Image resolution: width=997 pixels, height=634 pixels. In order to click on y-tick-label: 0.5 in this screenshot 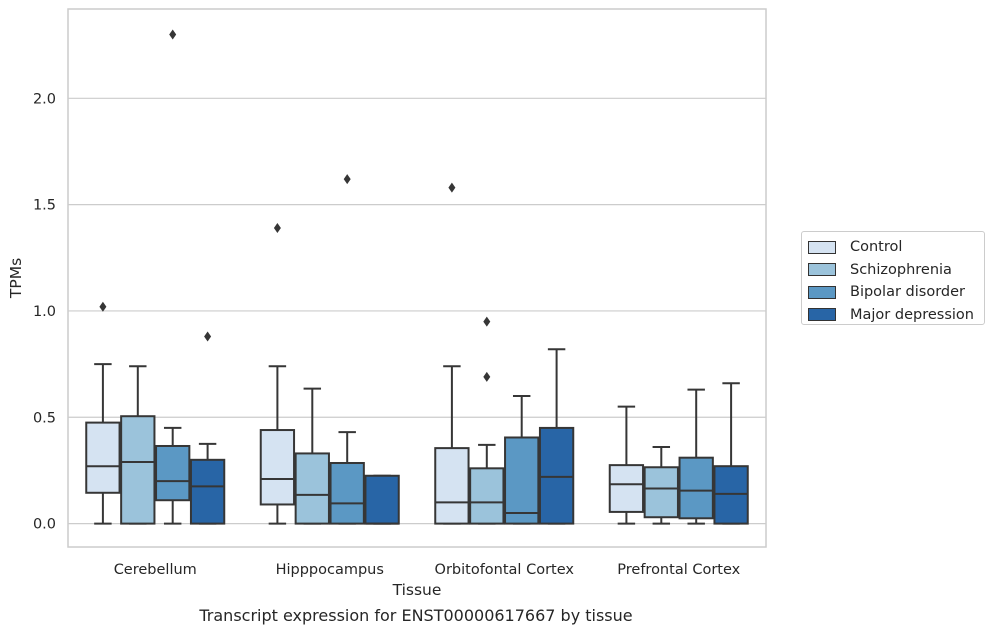, I will do `click(44, 418)`.